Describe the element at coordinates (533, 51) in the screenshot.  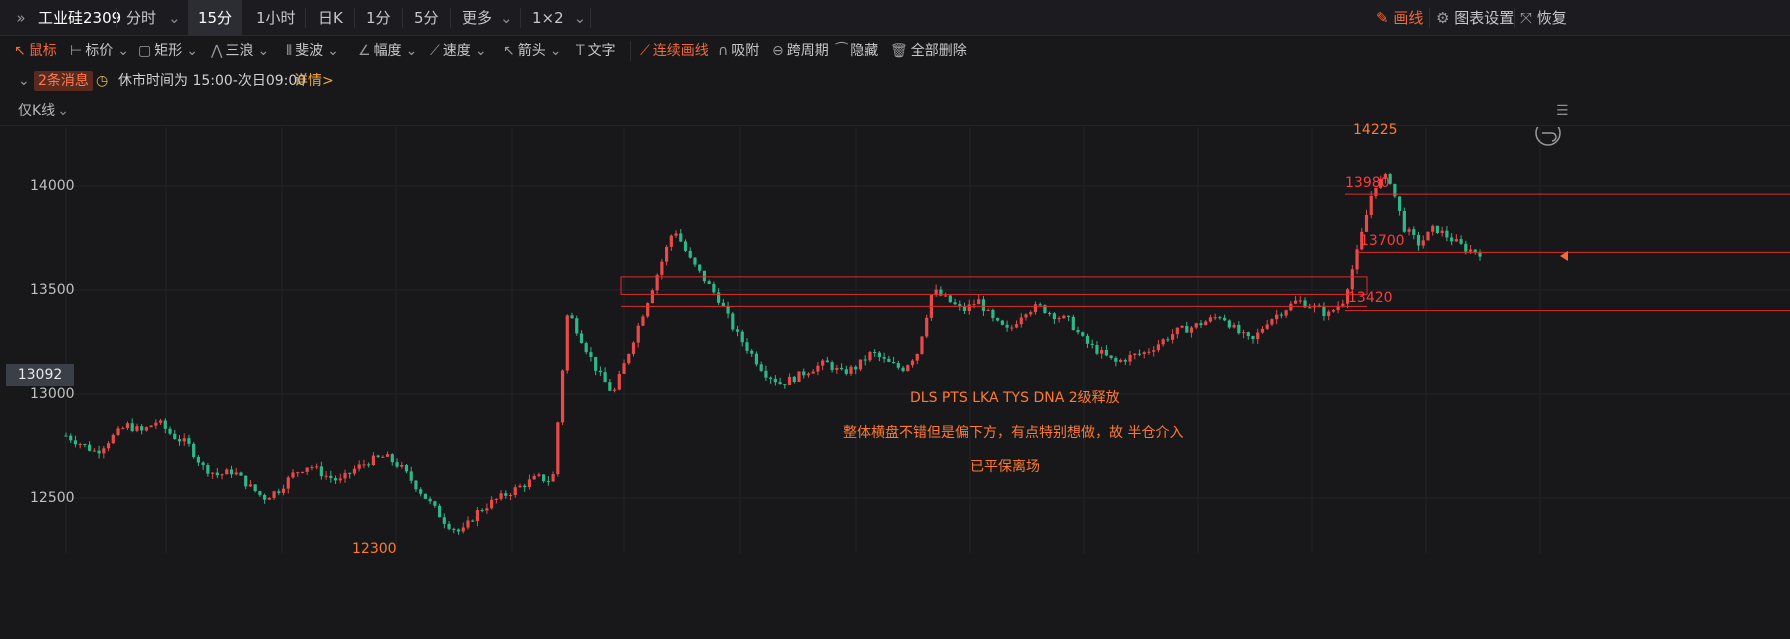
I see `tool-arrow: ↖ 箭头 ⌄` at that location.